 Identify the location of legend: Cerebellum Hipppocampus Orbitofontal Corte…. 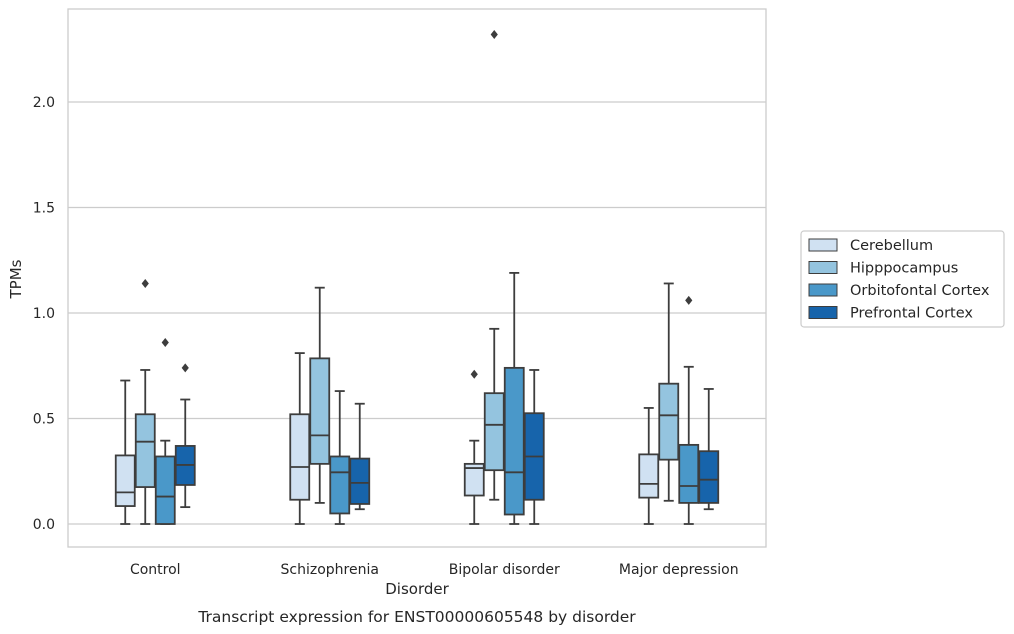
(902, 279).